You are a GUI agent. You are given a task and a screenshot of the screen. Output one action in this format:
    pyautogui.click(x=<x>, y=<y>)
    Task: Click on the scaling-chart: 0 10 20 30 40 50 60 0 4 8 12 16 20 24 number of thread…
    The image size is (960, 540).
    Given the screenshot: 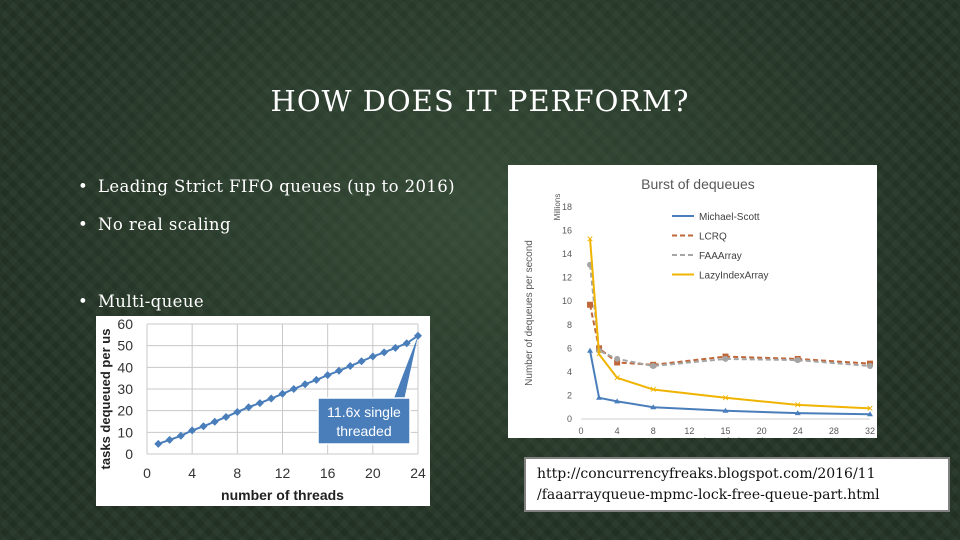 What is the action you would take?
    pyautogui.click(x=263, y=411)
    